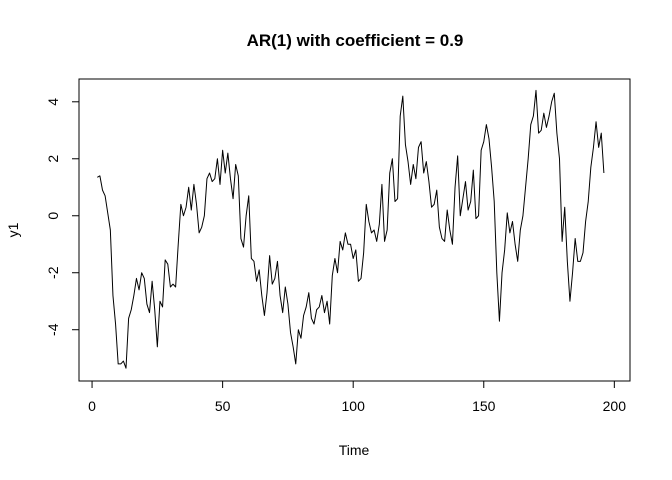 The width and height of the screenshot is (672, 480). I want to click on x-tick-label: 0, so click(92, 406).